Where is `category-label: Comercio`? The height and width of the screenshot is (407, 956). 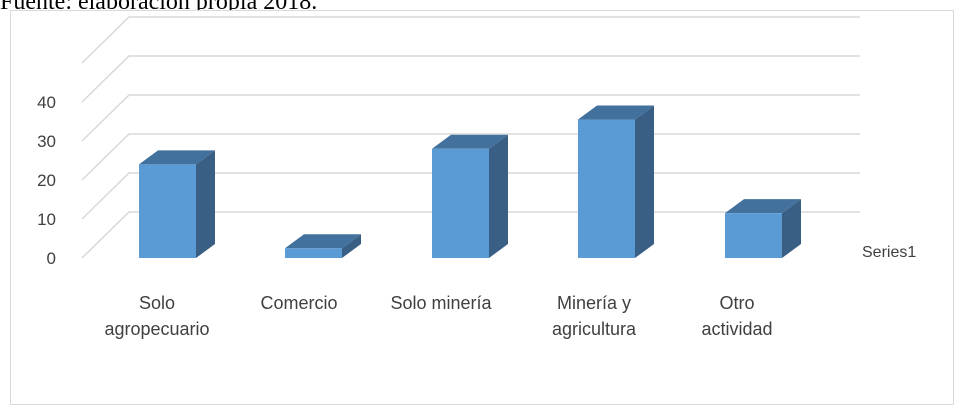 category-label: Comercio is located at coordinates (298, 303).